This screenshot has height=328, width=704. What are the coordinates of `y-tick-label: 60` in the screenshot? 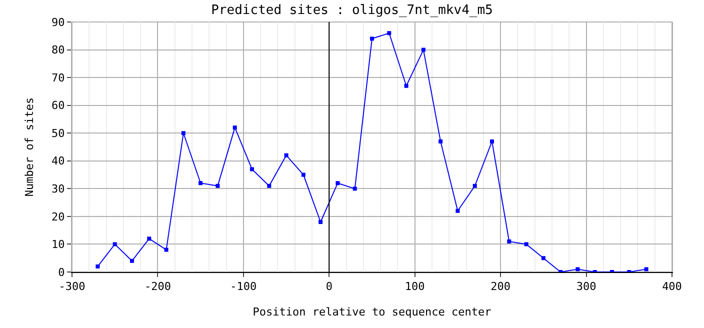 It's located at (58, 105).